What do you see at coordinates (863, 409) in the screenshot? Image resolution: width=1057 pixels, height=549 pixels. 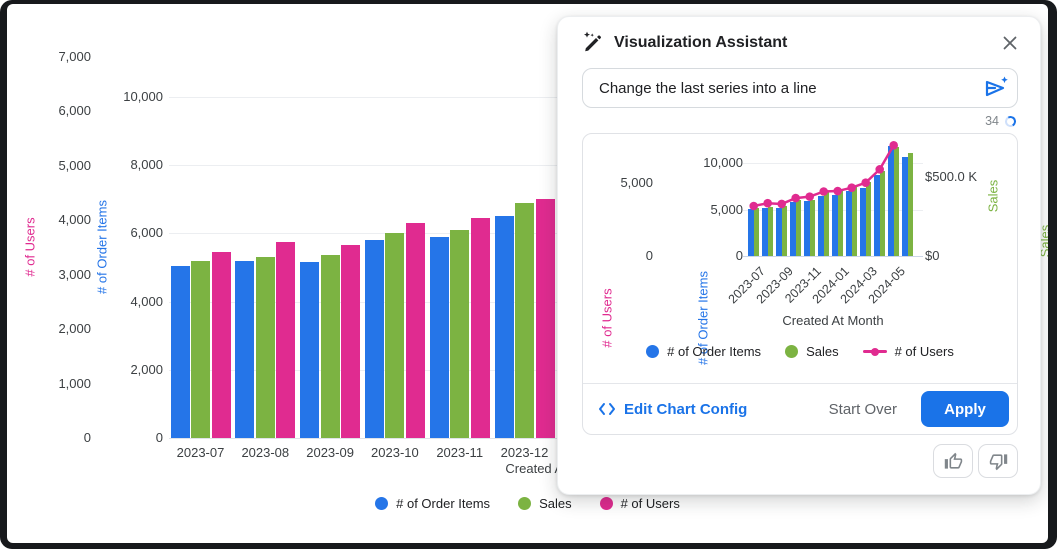 I see `start-over-button: Start Over` at bounding box center [863, 409].